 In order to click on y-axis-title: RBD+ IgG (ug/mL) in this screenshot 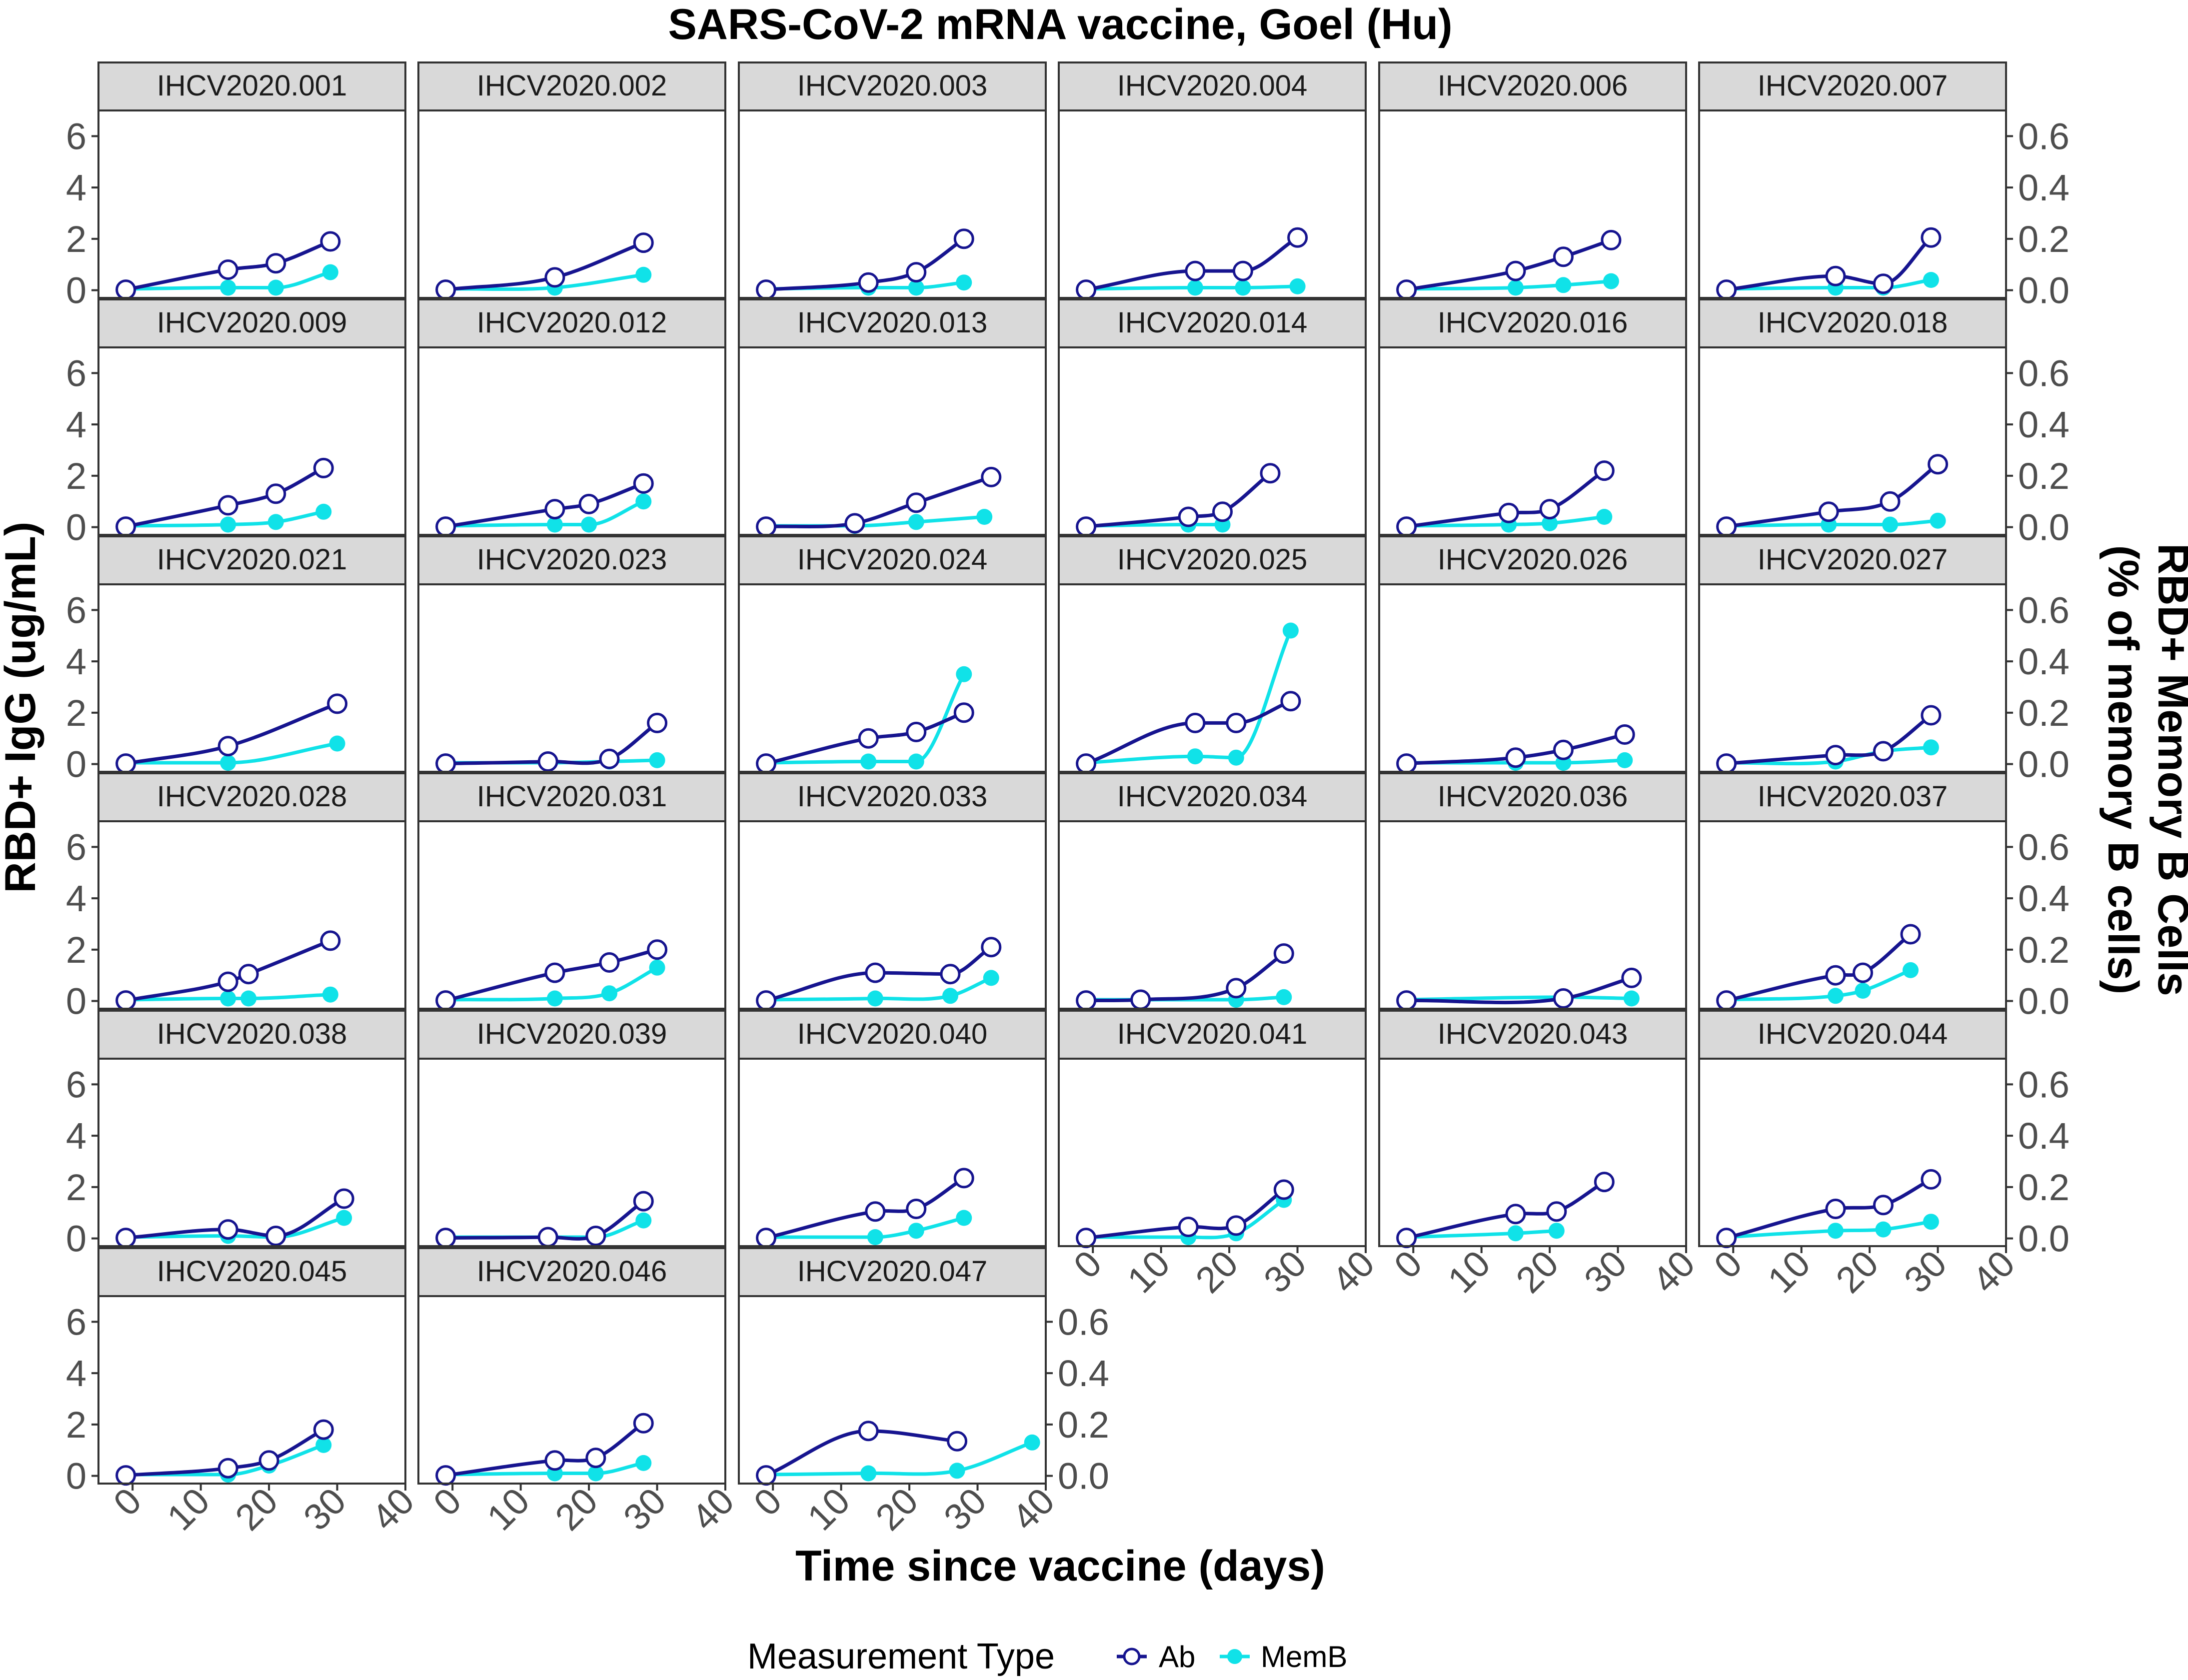, I will do `click(22, 708)`.